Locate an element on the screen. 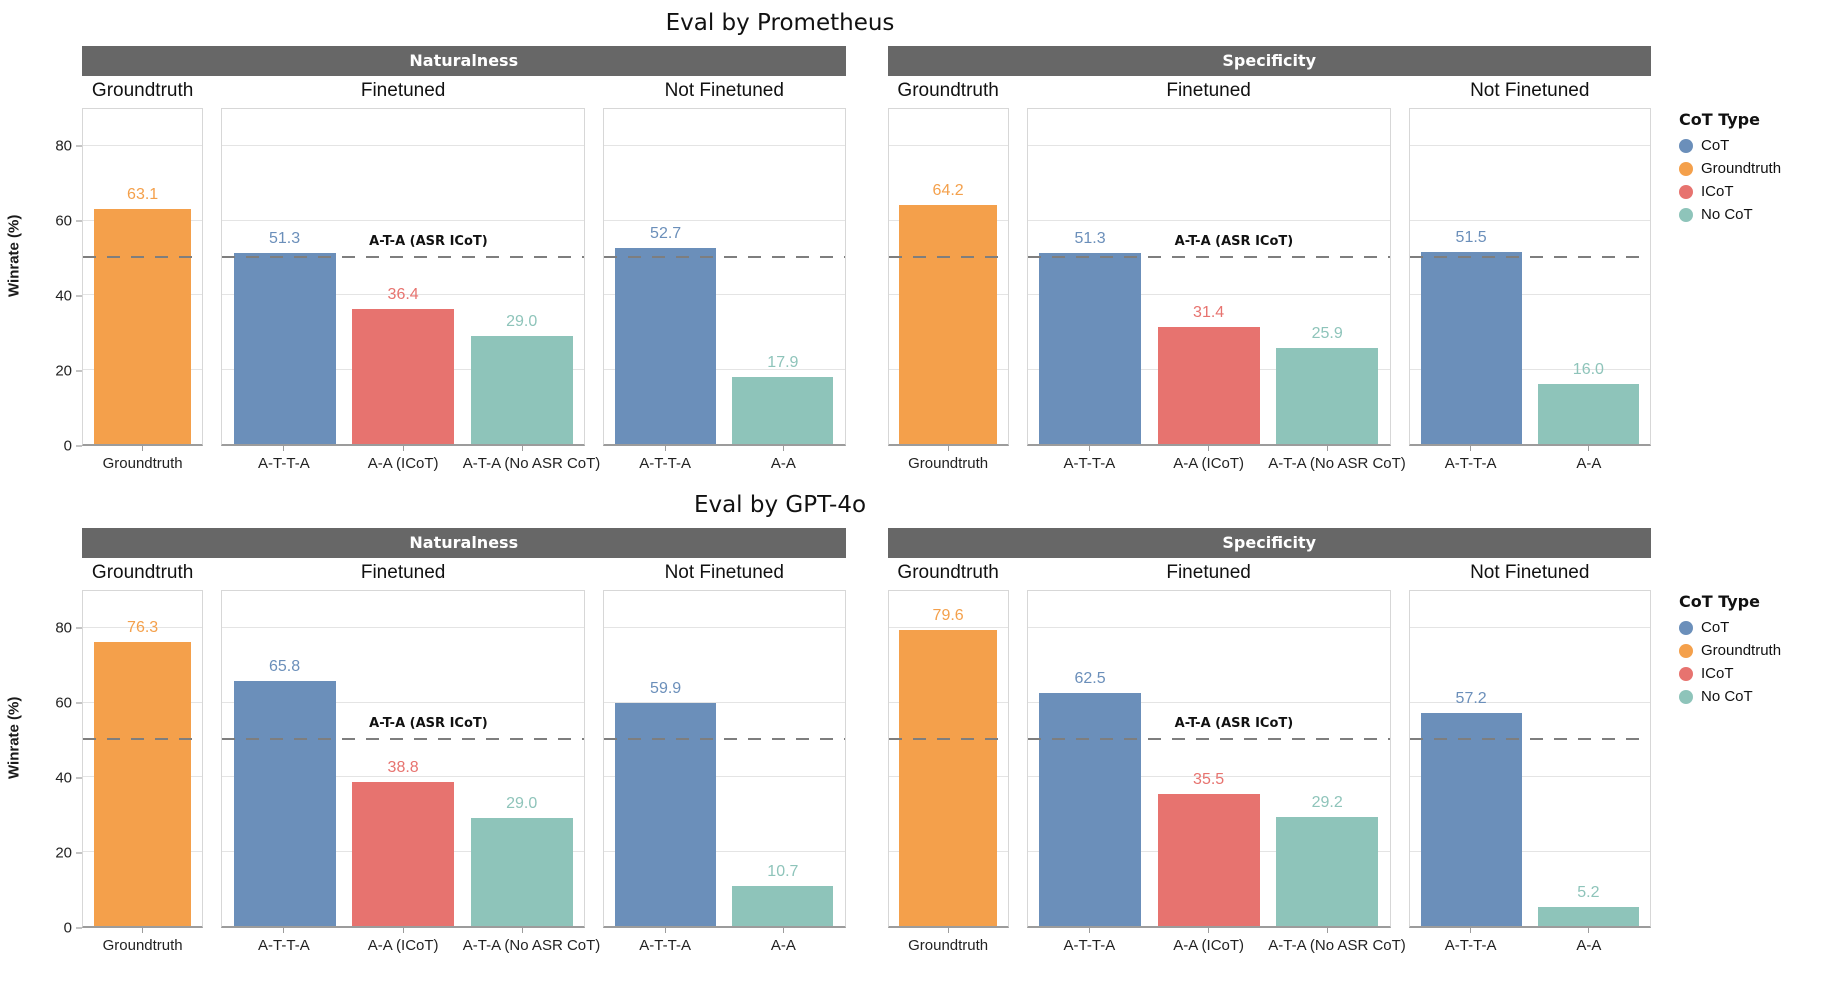  bar-value-label: 63.1 is located at coordinates (143, 195).